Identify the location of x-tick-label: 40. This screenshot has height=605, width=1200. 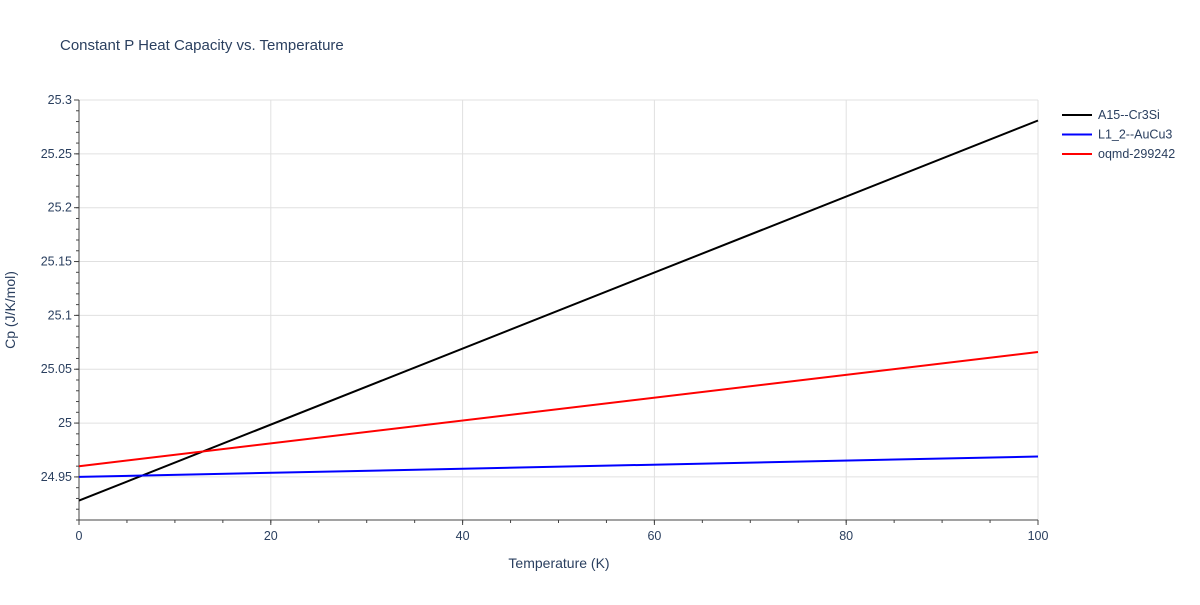
(463, 536).